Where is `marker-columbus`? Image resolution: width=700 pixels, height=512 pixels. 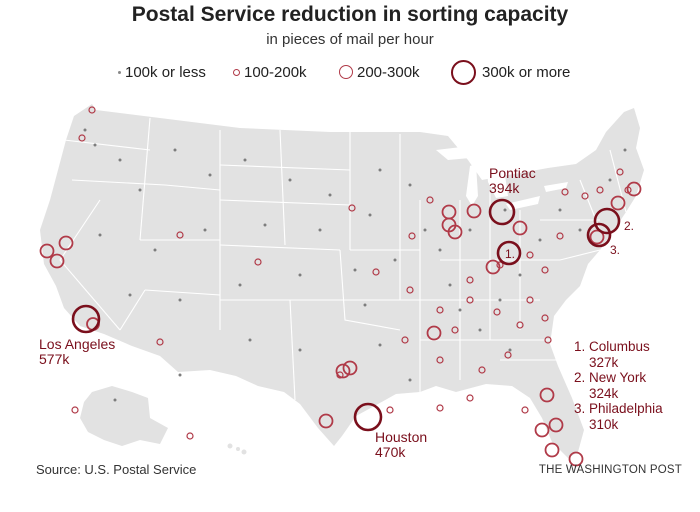
marker-columbus is located at coordinates (509, 253).